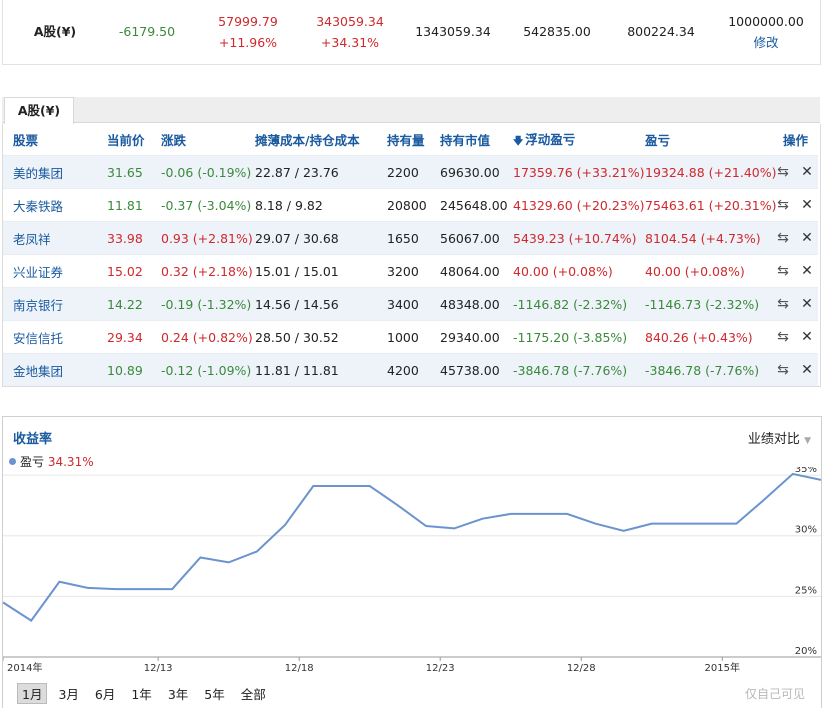 Image resolution: width=827 pixels, height=708 pixels. I want to click on total-pnl: 40.00 (+0.08%), so click(701, 271).